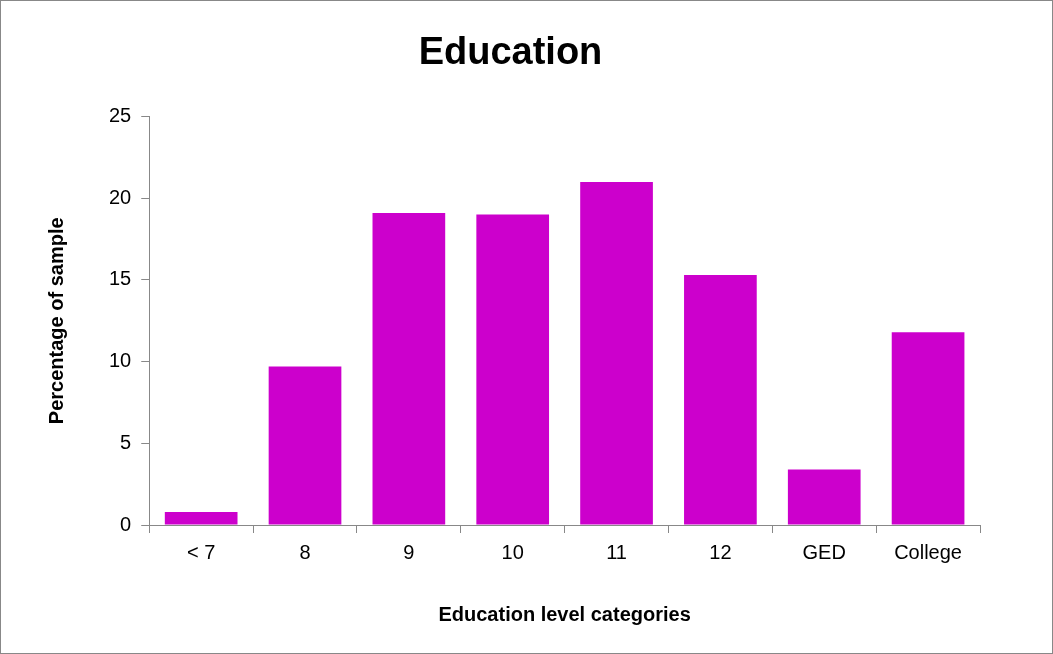 The width and height of the screenshot is (1053, 654). Describe the element at coordinates (126, 523) in the screenshot. I see `y-tick-label: 0` at that location.